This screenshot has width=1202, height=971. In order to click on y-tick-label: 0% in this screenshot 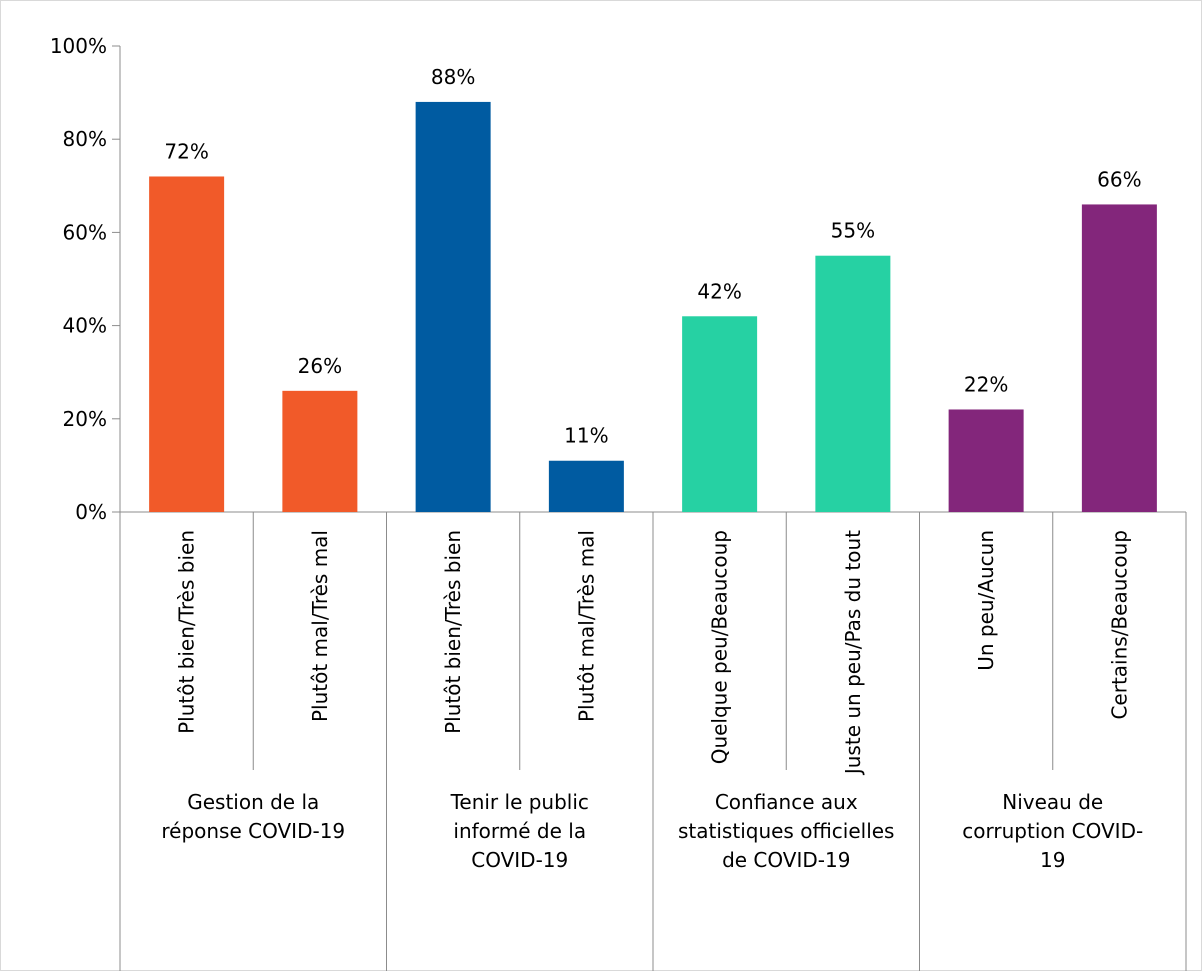, I will do `click(91, 512)`.